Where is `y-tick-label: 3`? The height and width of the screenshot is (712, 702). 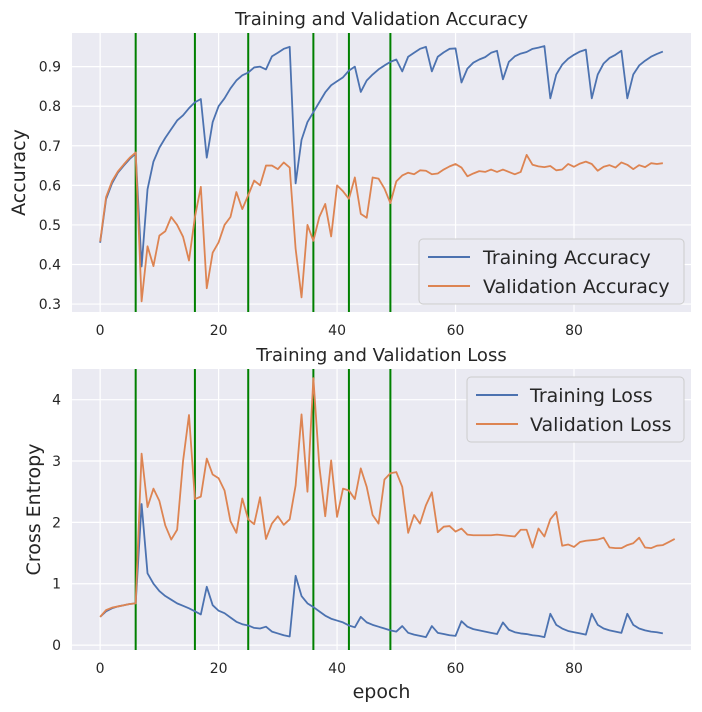 y-tick-label: 3 is located at coordinates (56, 462).